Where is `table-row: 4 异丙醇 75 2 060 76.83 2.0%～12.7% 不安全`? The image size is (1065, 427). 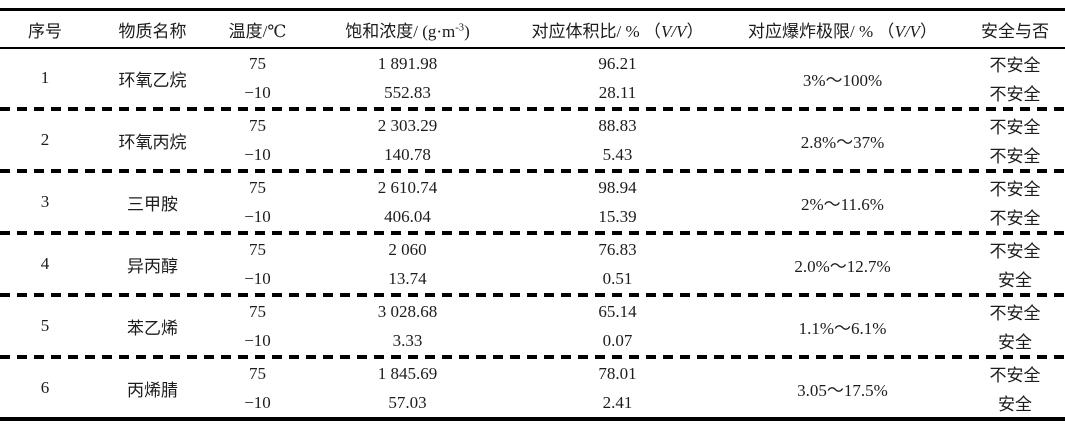 table-row: 4 异丙醇 75 2 060 76.83 2.0%～12.7% 不安全 is located at coordinates (532, 255).